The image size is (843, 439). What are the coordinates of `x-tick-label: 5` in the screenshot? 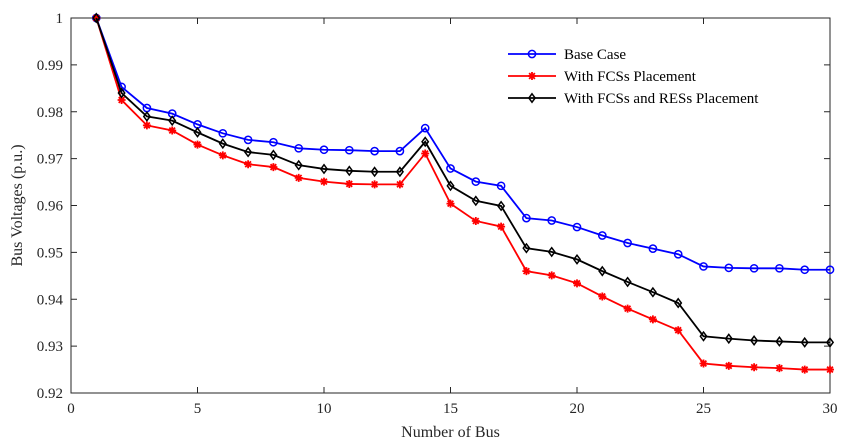 It's located at (198, 409).